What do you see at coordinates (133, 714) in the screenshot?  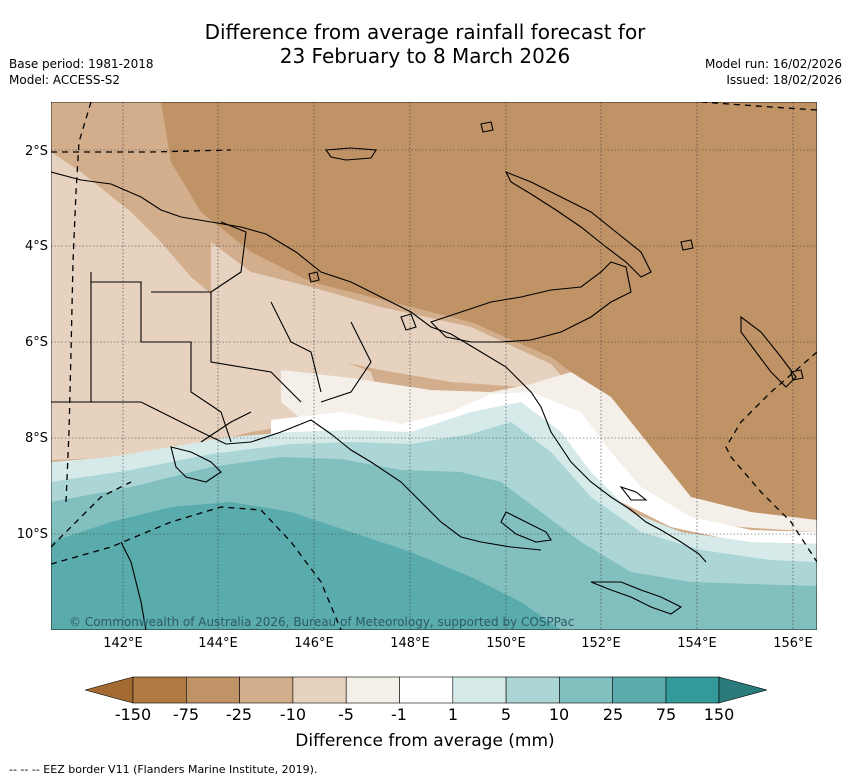 I see `cb-tick-0: -150` at bounding box center [133, 714].